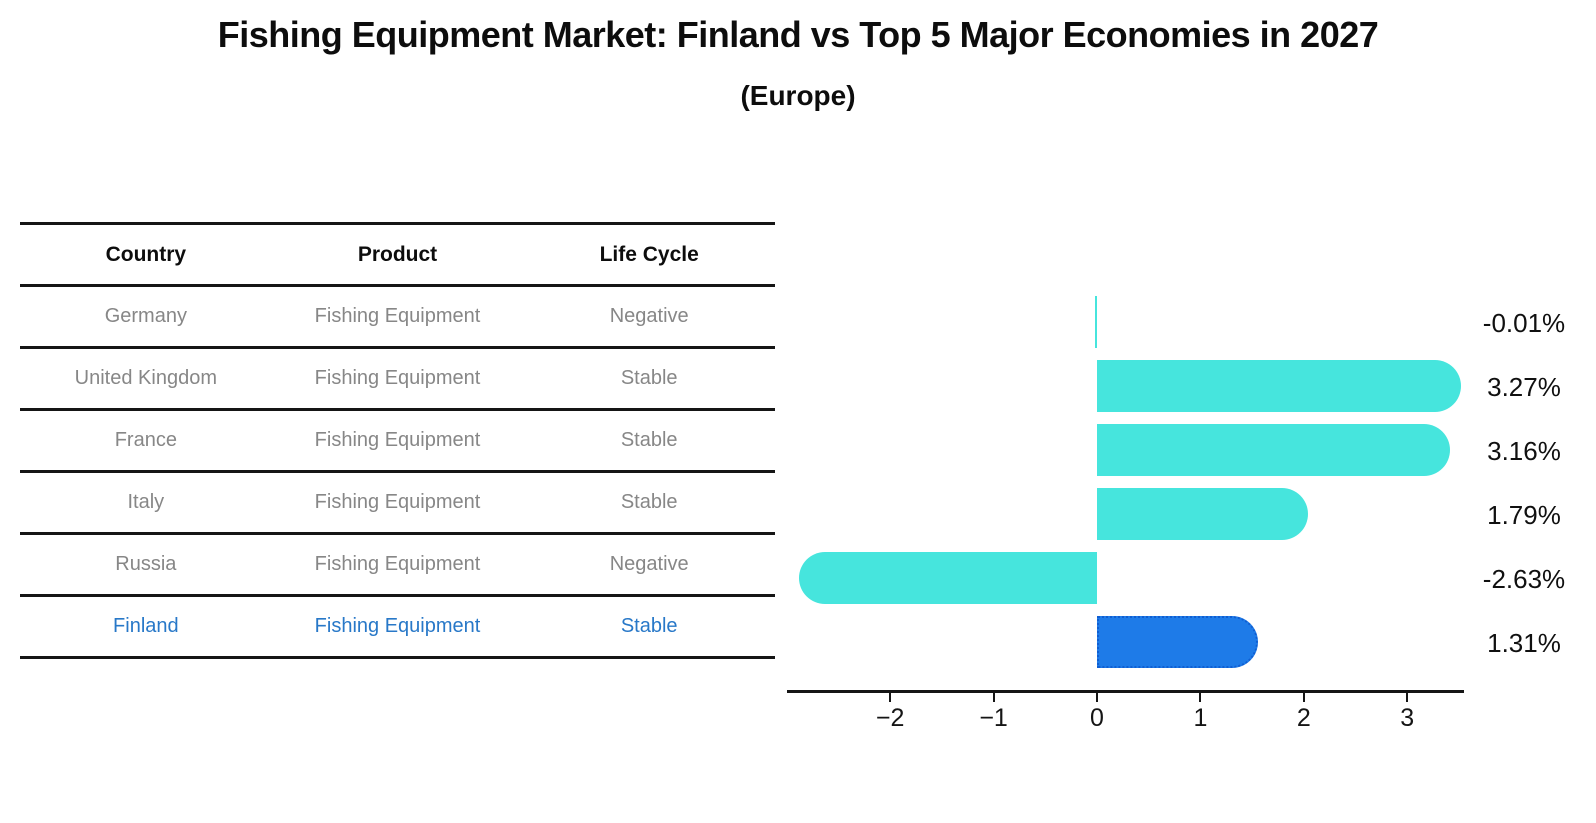 The image size is (1596, 823). Describe the element at coordinates (1203, 514) in the screenshot. I see `bar-italy` at that location.